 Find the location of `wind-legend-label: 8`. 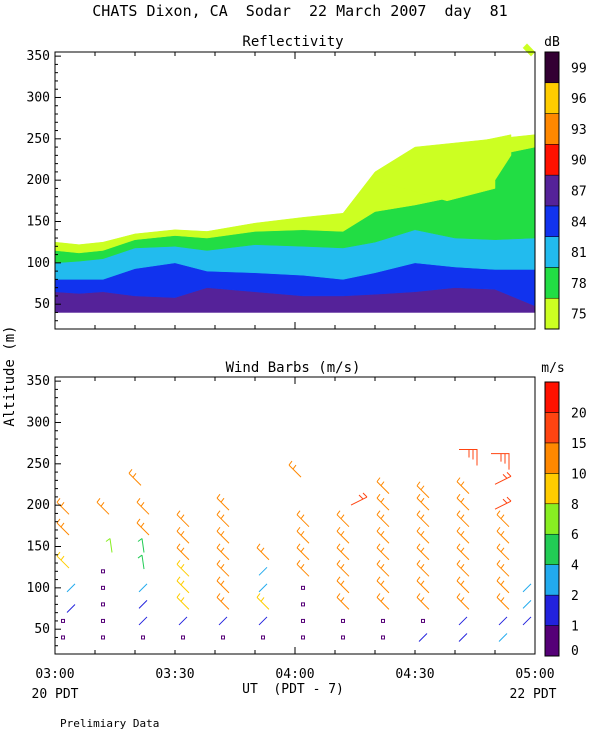

wind-legend-label: 8 is located at coordinates (575, 505).